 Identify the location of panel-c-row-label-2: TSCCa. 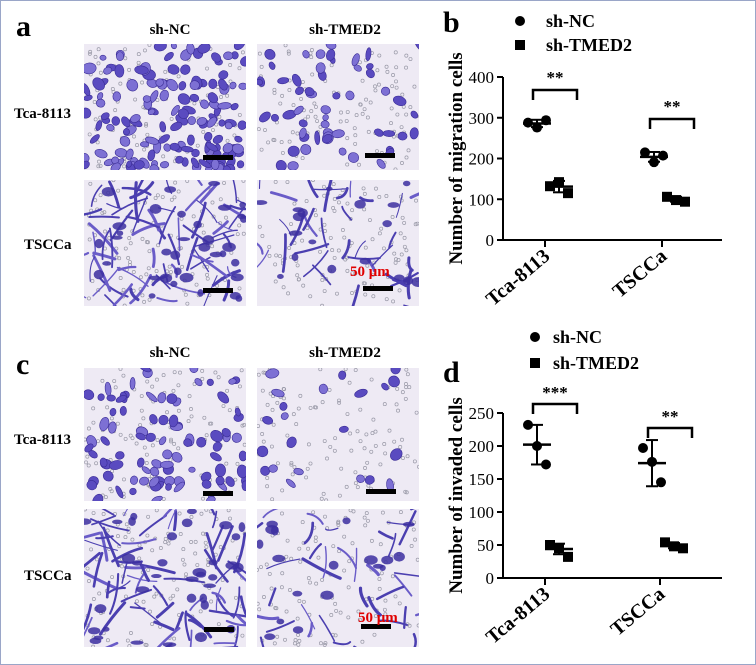
(48, 576).